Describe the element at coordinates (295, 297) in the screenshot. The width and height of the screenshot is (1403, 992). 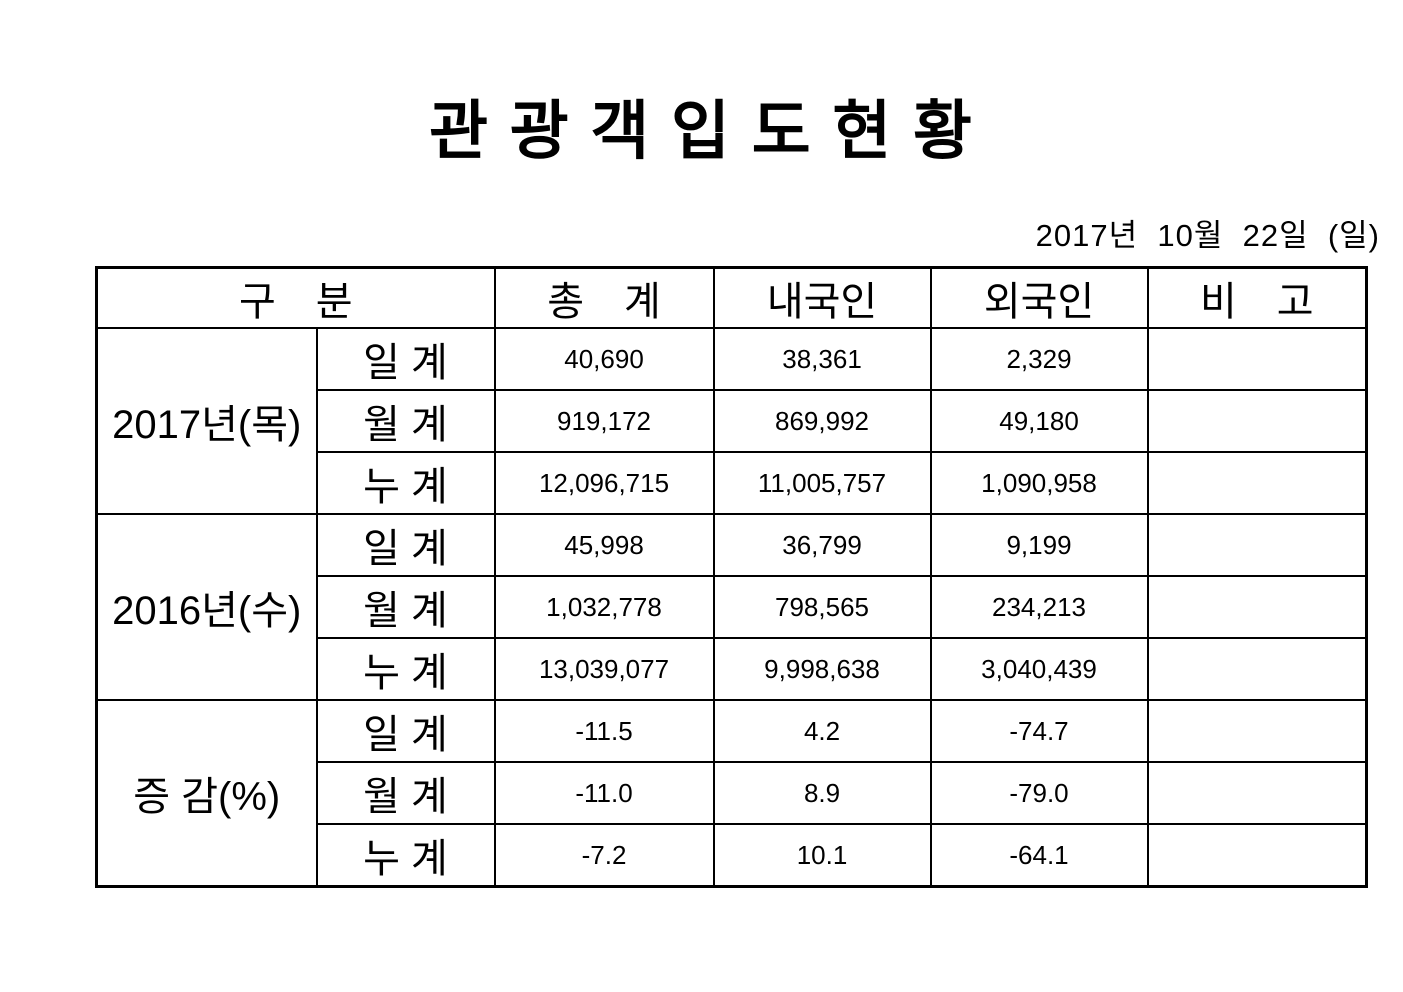
I see `header-category: 구 분` at that location.